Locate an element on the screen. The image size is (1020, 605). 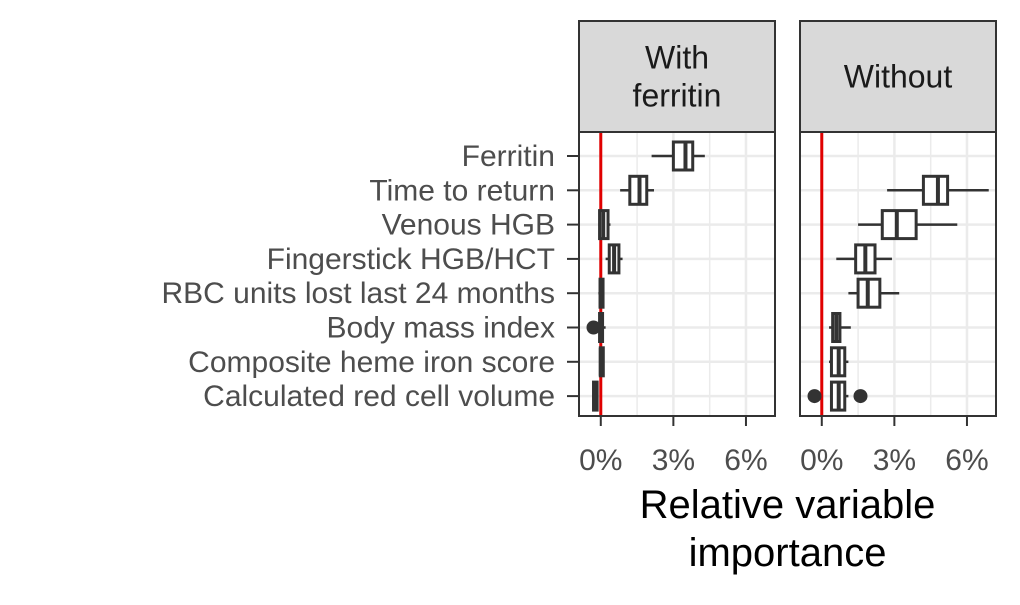
x-axis-title: importance is located at coordinates (788, 553).